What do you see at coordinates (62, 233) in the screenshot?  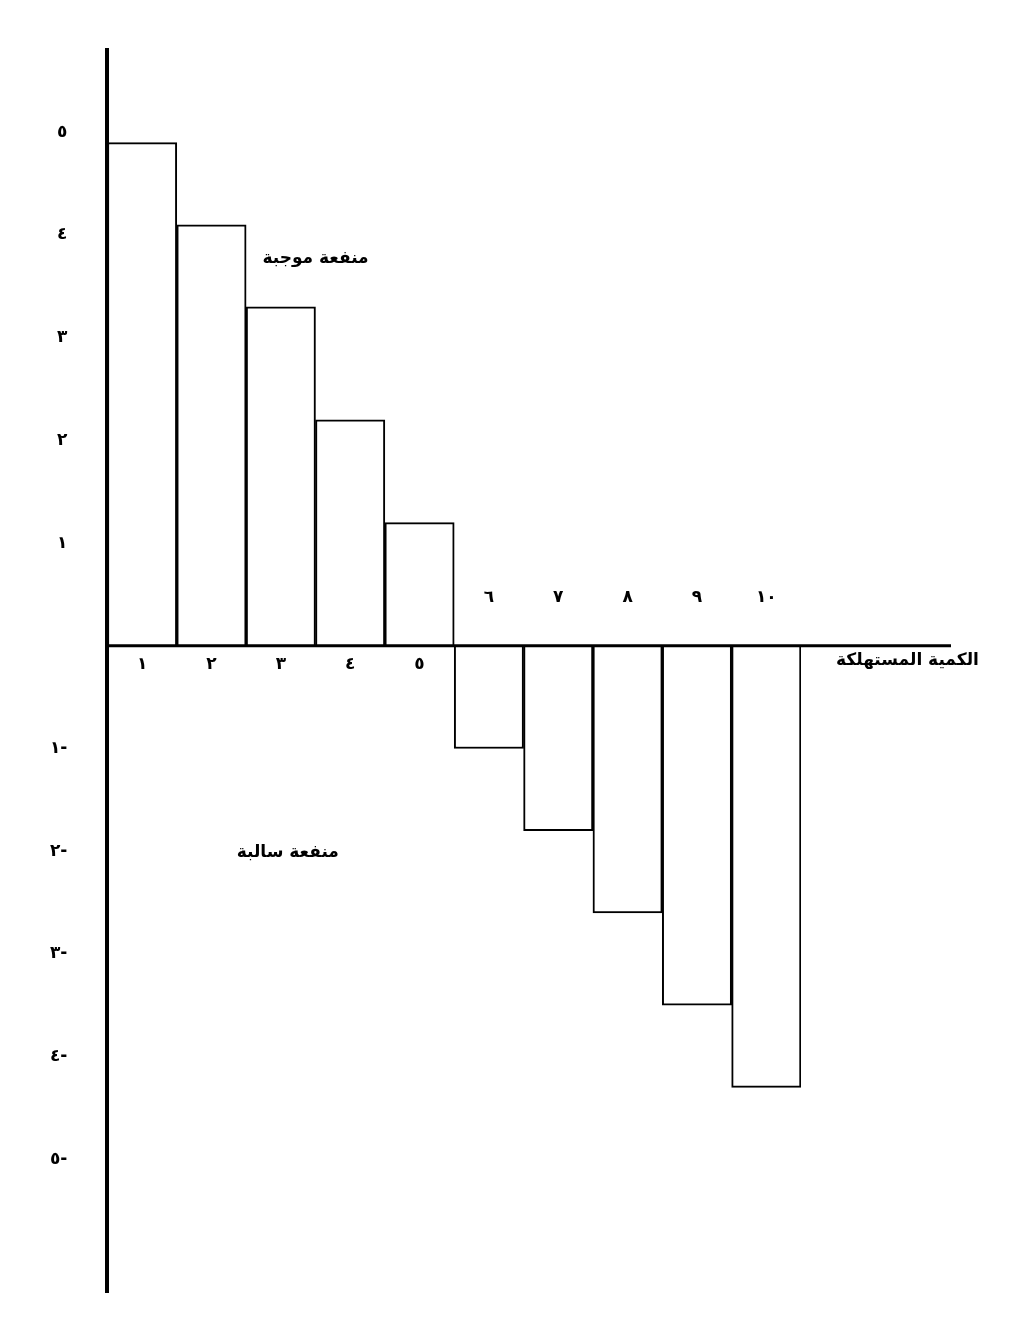 I see `y-tick-label: ٤` at bounding box center [62, 233].